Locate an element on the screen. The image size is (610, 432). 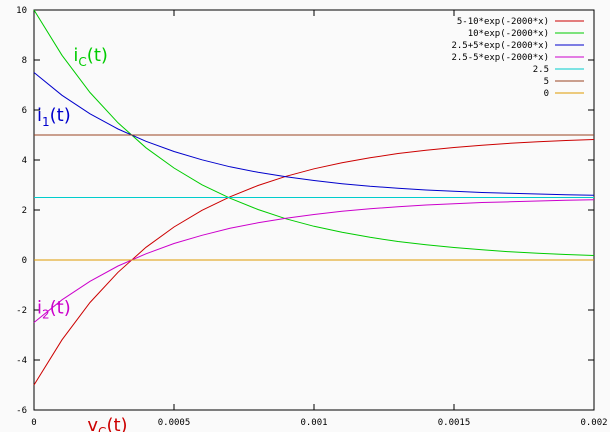
y-tick-label: 10 is located at coordinates (21, 11).